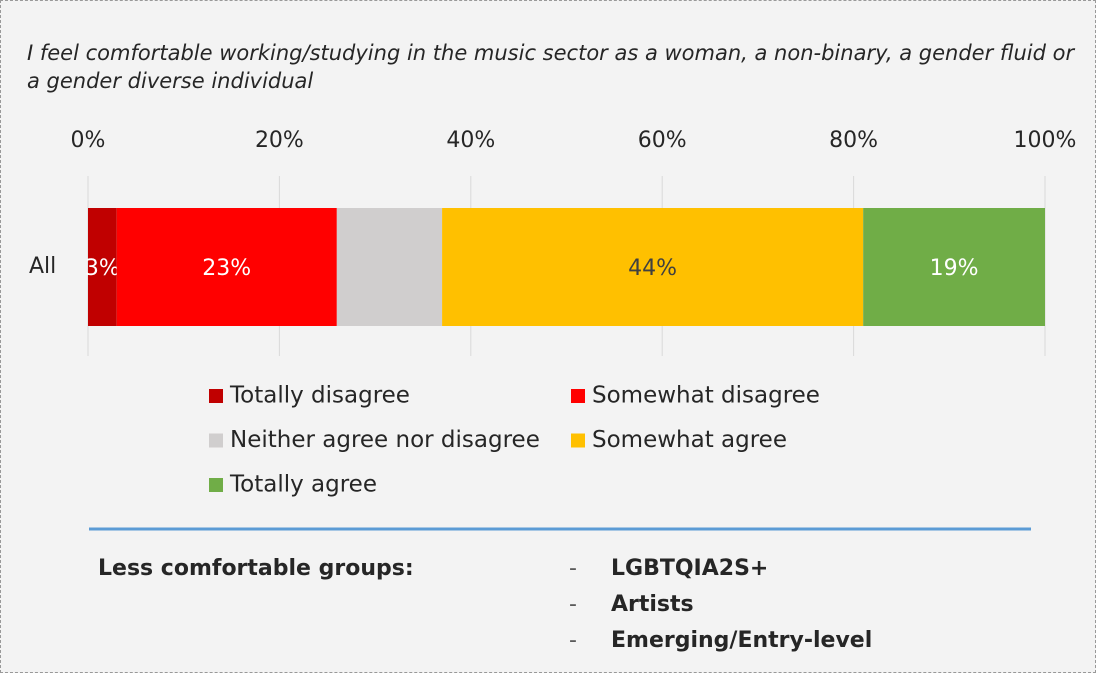 The width and height of the screenshot is (1096, 673). I want to click on legend-label: Totally agree, so click(303, 485).